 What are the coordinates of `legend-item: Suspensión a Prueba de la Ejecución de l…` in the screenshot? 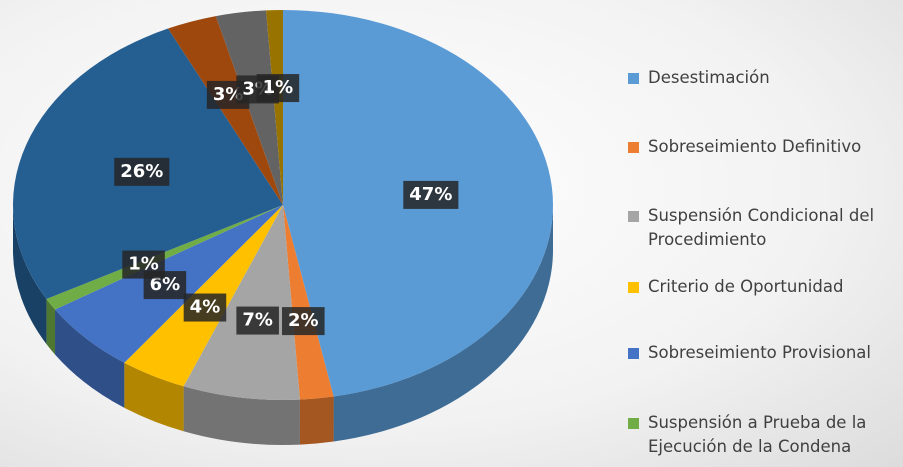 It's located at (763, 435).